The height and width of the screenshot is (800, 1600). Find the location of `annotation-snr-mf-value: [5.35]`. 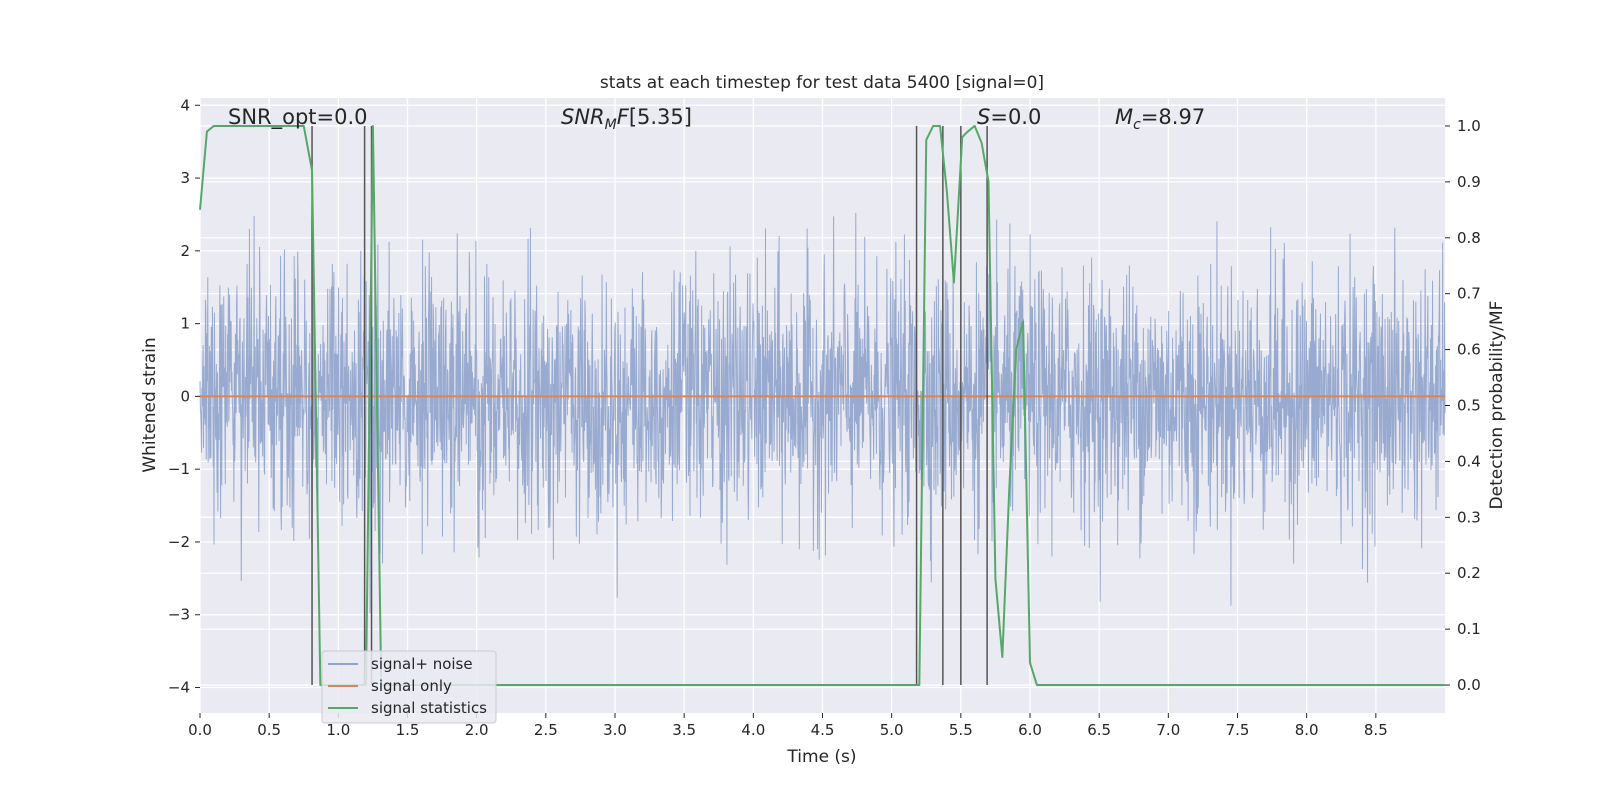

annotation-snr-mf-value: [5.35] is located at coordinates (660, 117).